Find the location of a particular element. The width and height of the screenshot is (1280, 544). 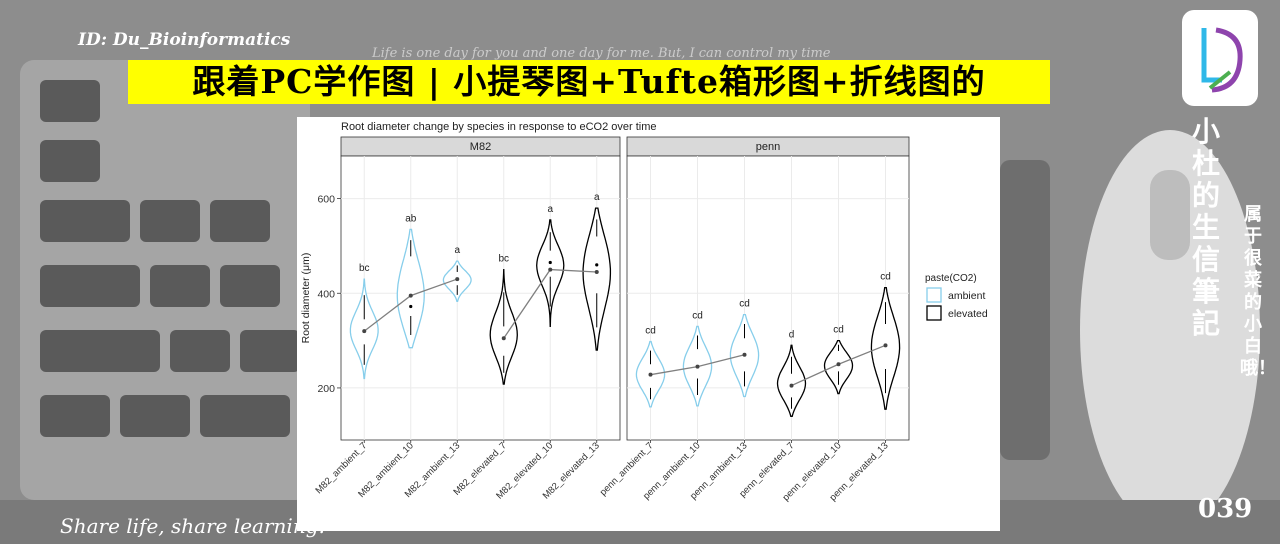

legend-label: ambient is located at coordinates (966, 296).